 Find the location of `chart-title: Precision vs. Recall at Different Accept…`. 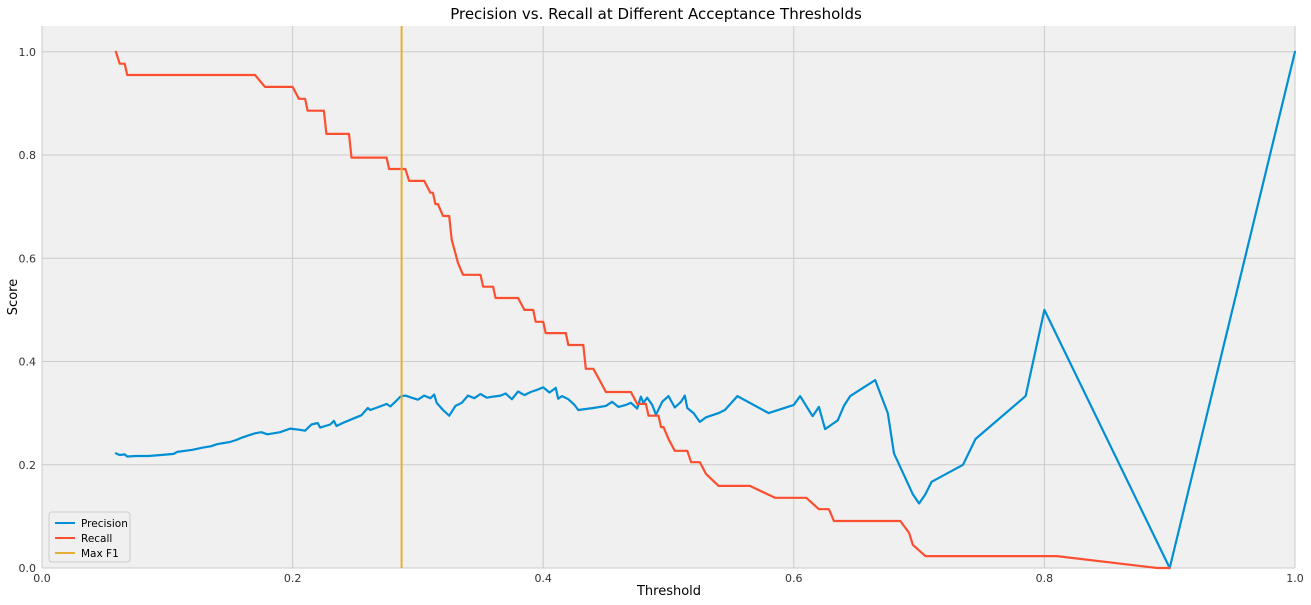

chart-title: Precision vs. Recall at Different Accept… is located at coordinates (656, 14).